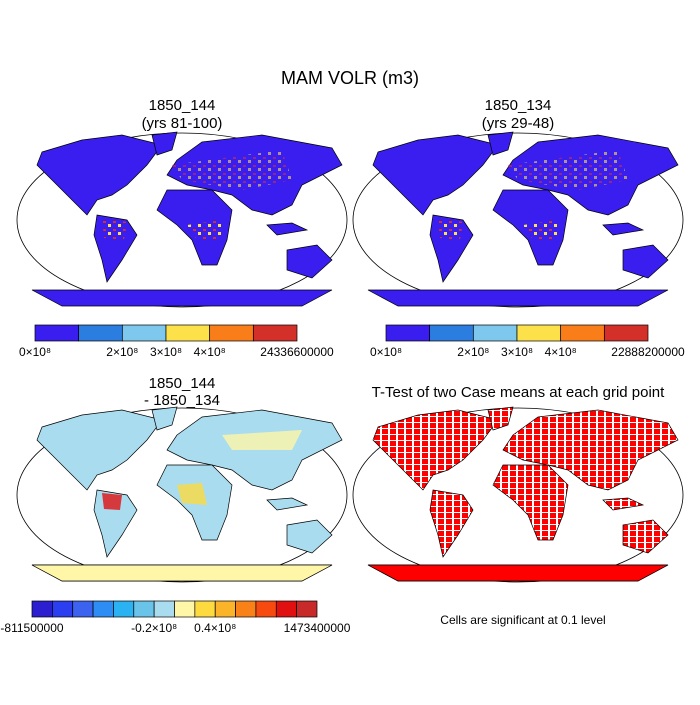  What do you see at coordinates (182, 123) in the screenshot?
I see `panel-title: (yrs 81-100)` at bounding box center [182, 123].